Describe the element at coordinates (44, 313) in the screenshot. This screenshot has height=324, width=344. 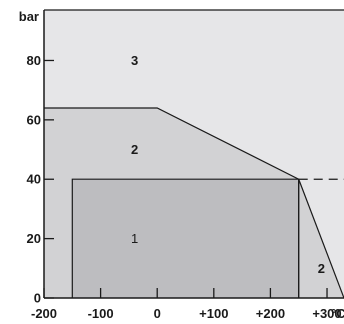
I see `x-tick-label: -200` at that location.